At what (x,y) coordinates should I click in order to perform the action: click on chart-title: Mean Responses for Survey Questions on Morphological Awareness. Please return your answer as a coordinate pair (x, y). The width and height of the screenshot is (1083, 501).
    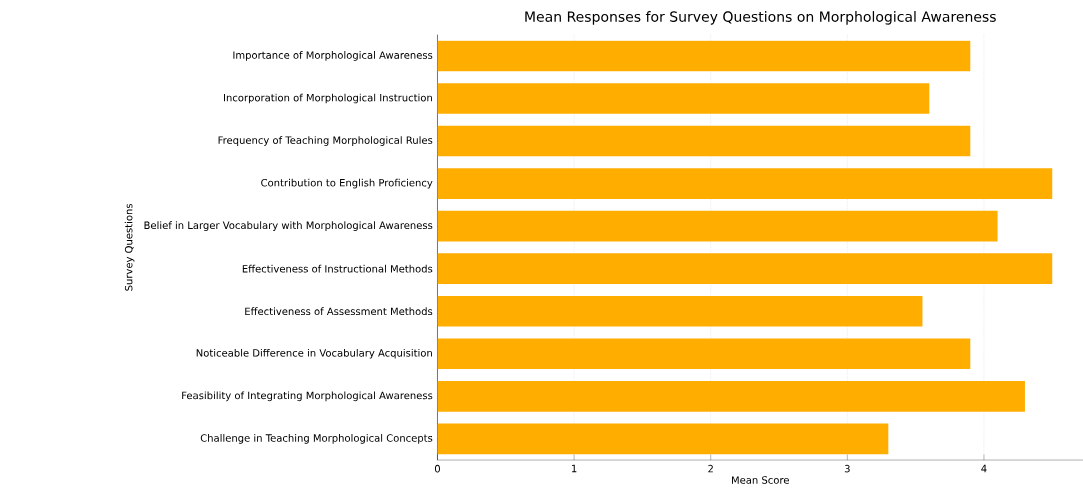
    Looking at the image, I should click on (760, 17).